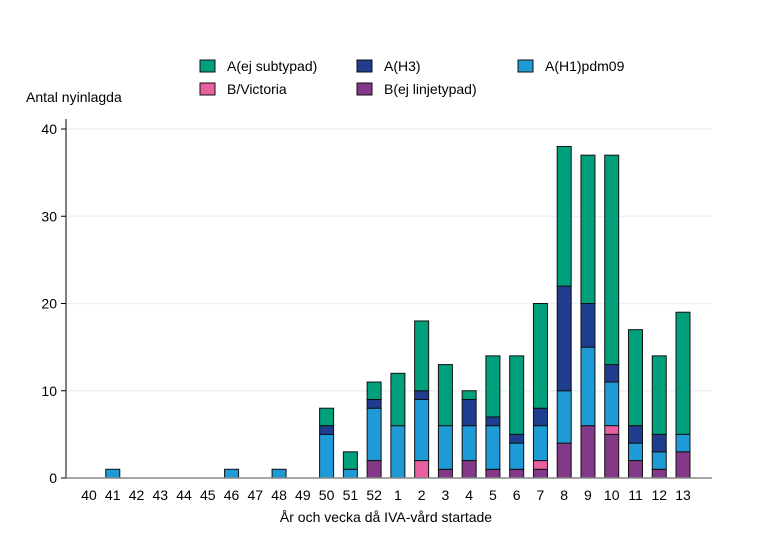 The image size is (760, 558). What do you see at coordinates (351, 495) in the screenshot?
I see `x-tick-label: 51` at bounding box center [351, 495].